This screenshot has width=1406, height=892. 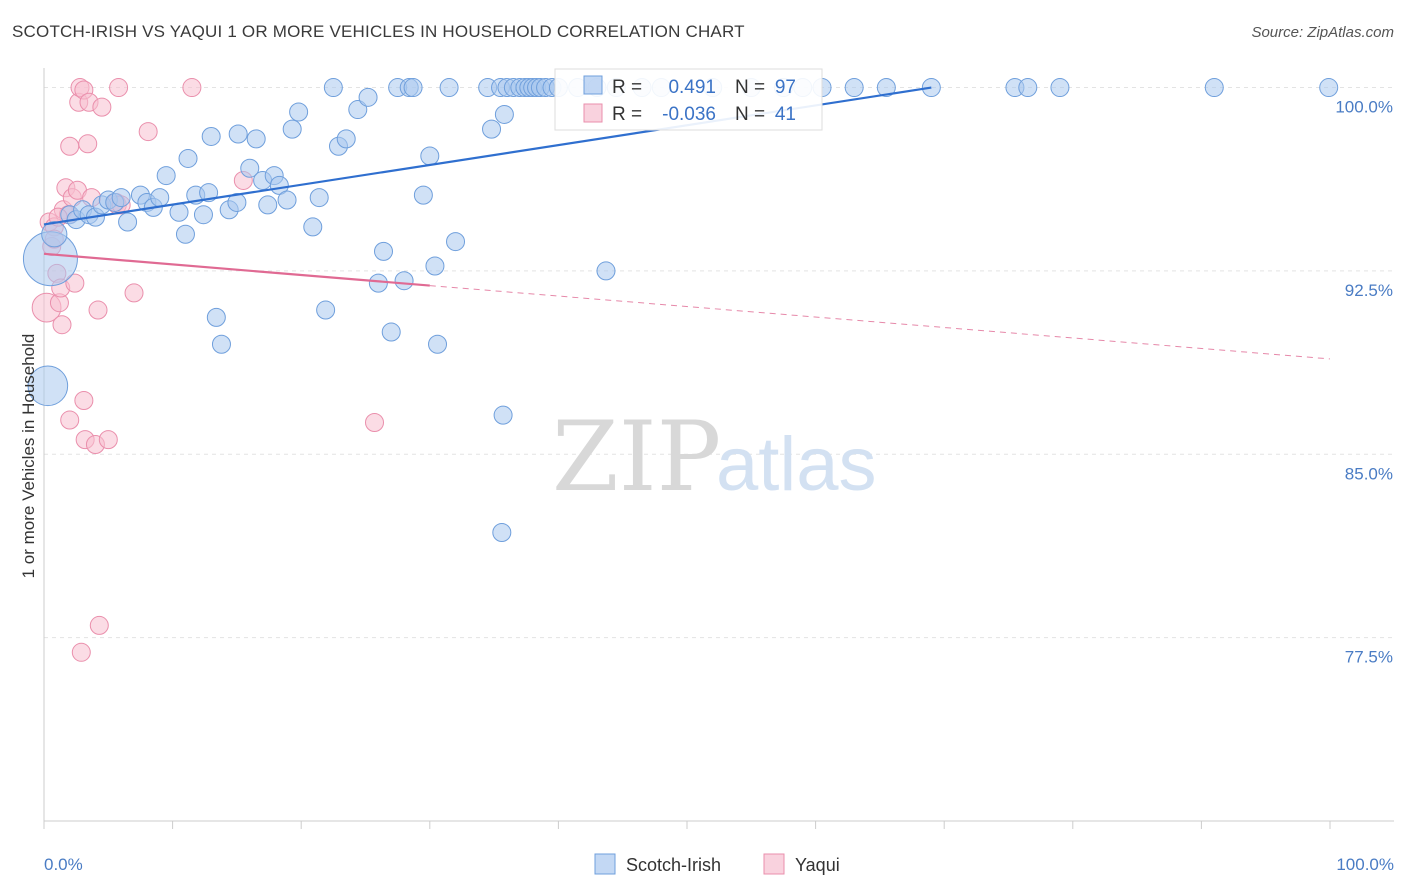 I want to click on legend-n-label-yaqui: N =, so click(x=750, y=114).